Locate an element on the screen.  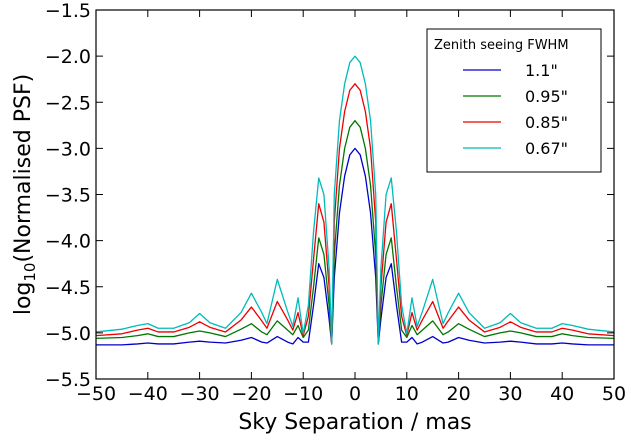
y-tick-label: −2.0 is located at coordinates (68, 57).